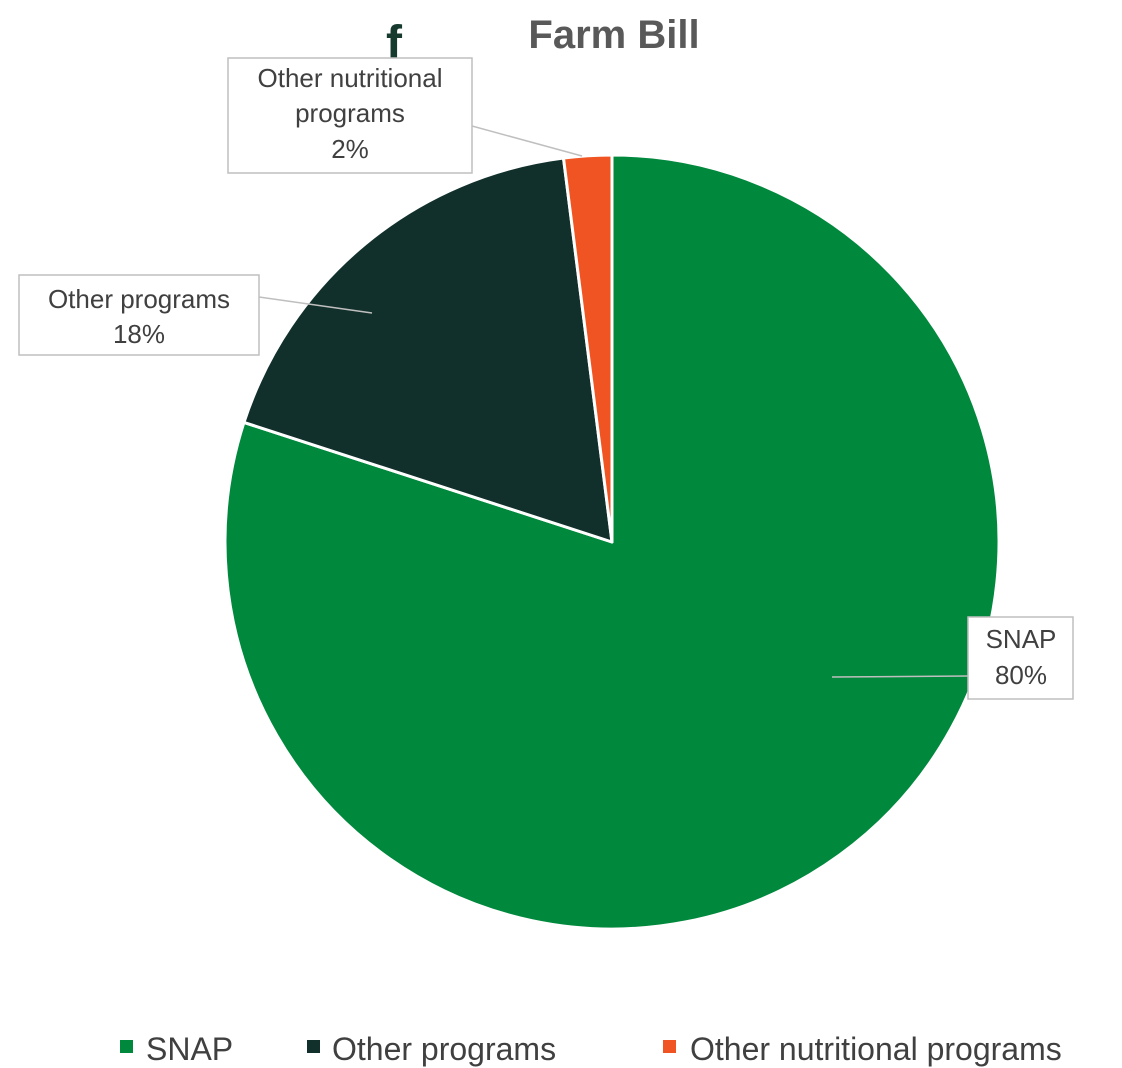  Describe the element at coordinates (139, 334) in the screenshot. I see `data-label-other-programs-percent: 18%` at that location.